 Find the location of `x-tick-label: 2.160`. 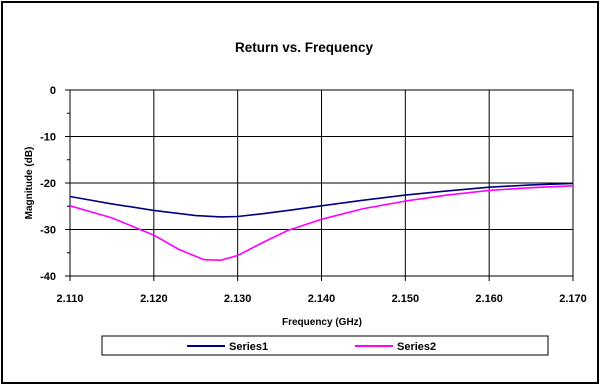

x-tick-label: 2.160 is located at coordinates (489, 299).